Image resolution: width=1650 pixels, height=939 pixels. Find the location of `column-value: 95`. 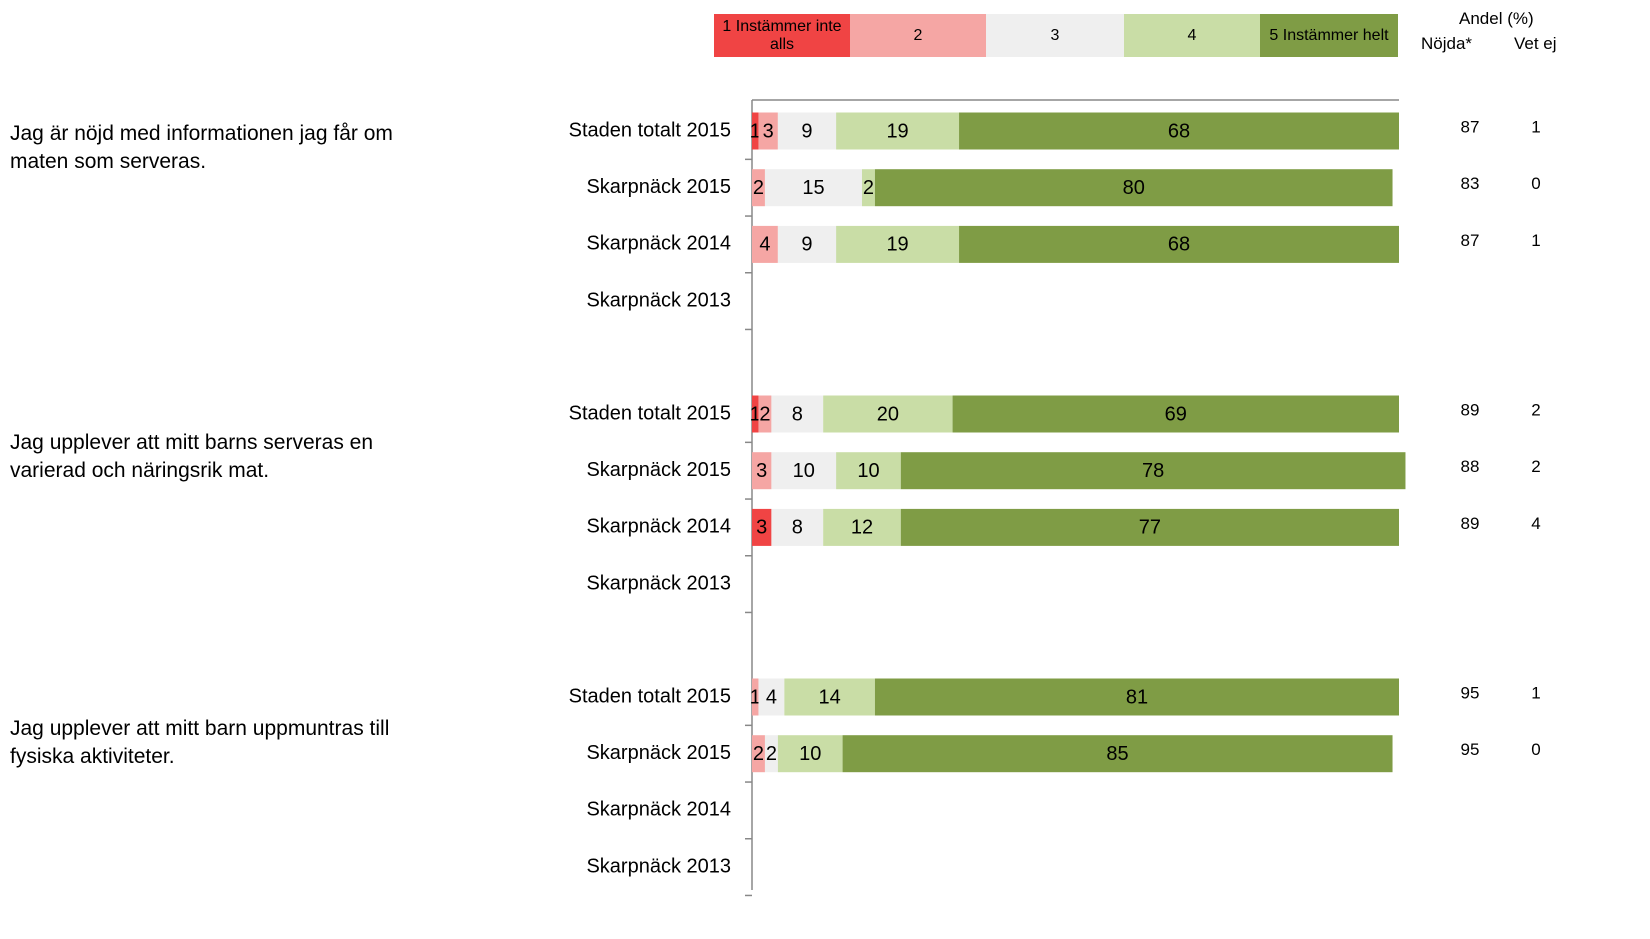

column-value: 95 is located at coordinates (1470, 749).